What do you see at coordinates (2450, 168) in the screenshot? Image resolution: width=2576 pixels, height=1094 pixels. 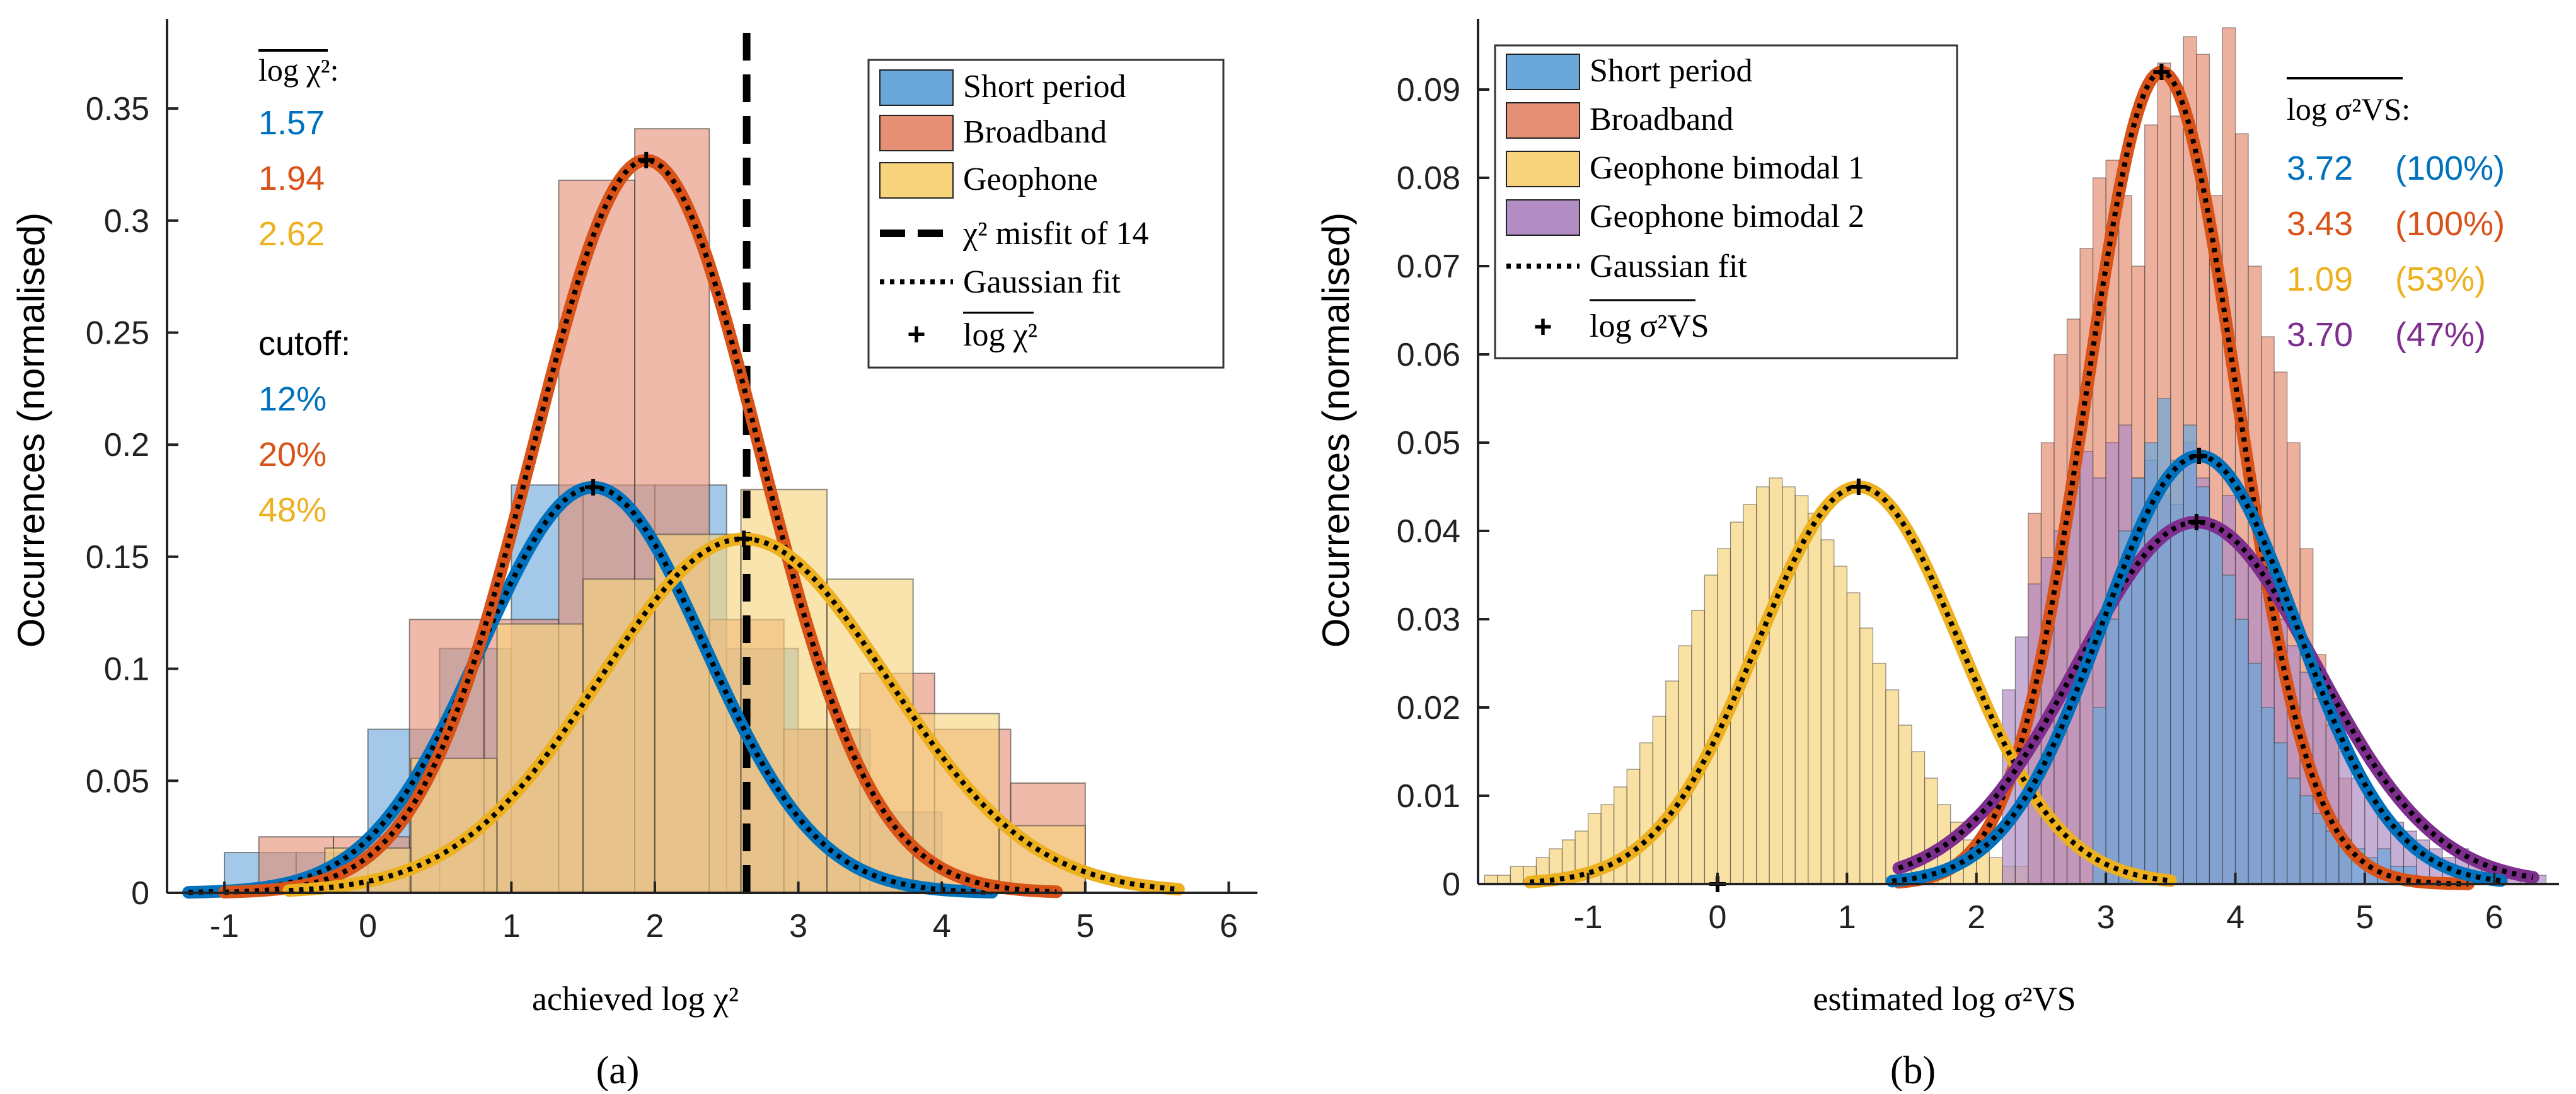 I see `panel-b-pct-short-period: (100%)` at bounding box center [2450, 168].